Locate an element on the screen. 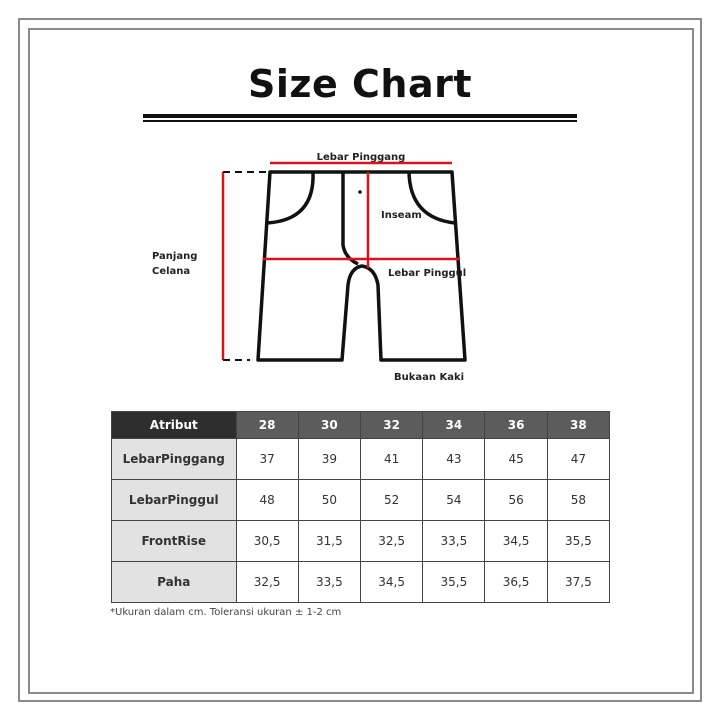 The height and width of the screenshot is (720, 720). label-inseam: Inseam is located at coordinates (401, 215).